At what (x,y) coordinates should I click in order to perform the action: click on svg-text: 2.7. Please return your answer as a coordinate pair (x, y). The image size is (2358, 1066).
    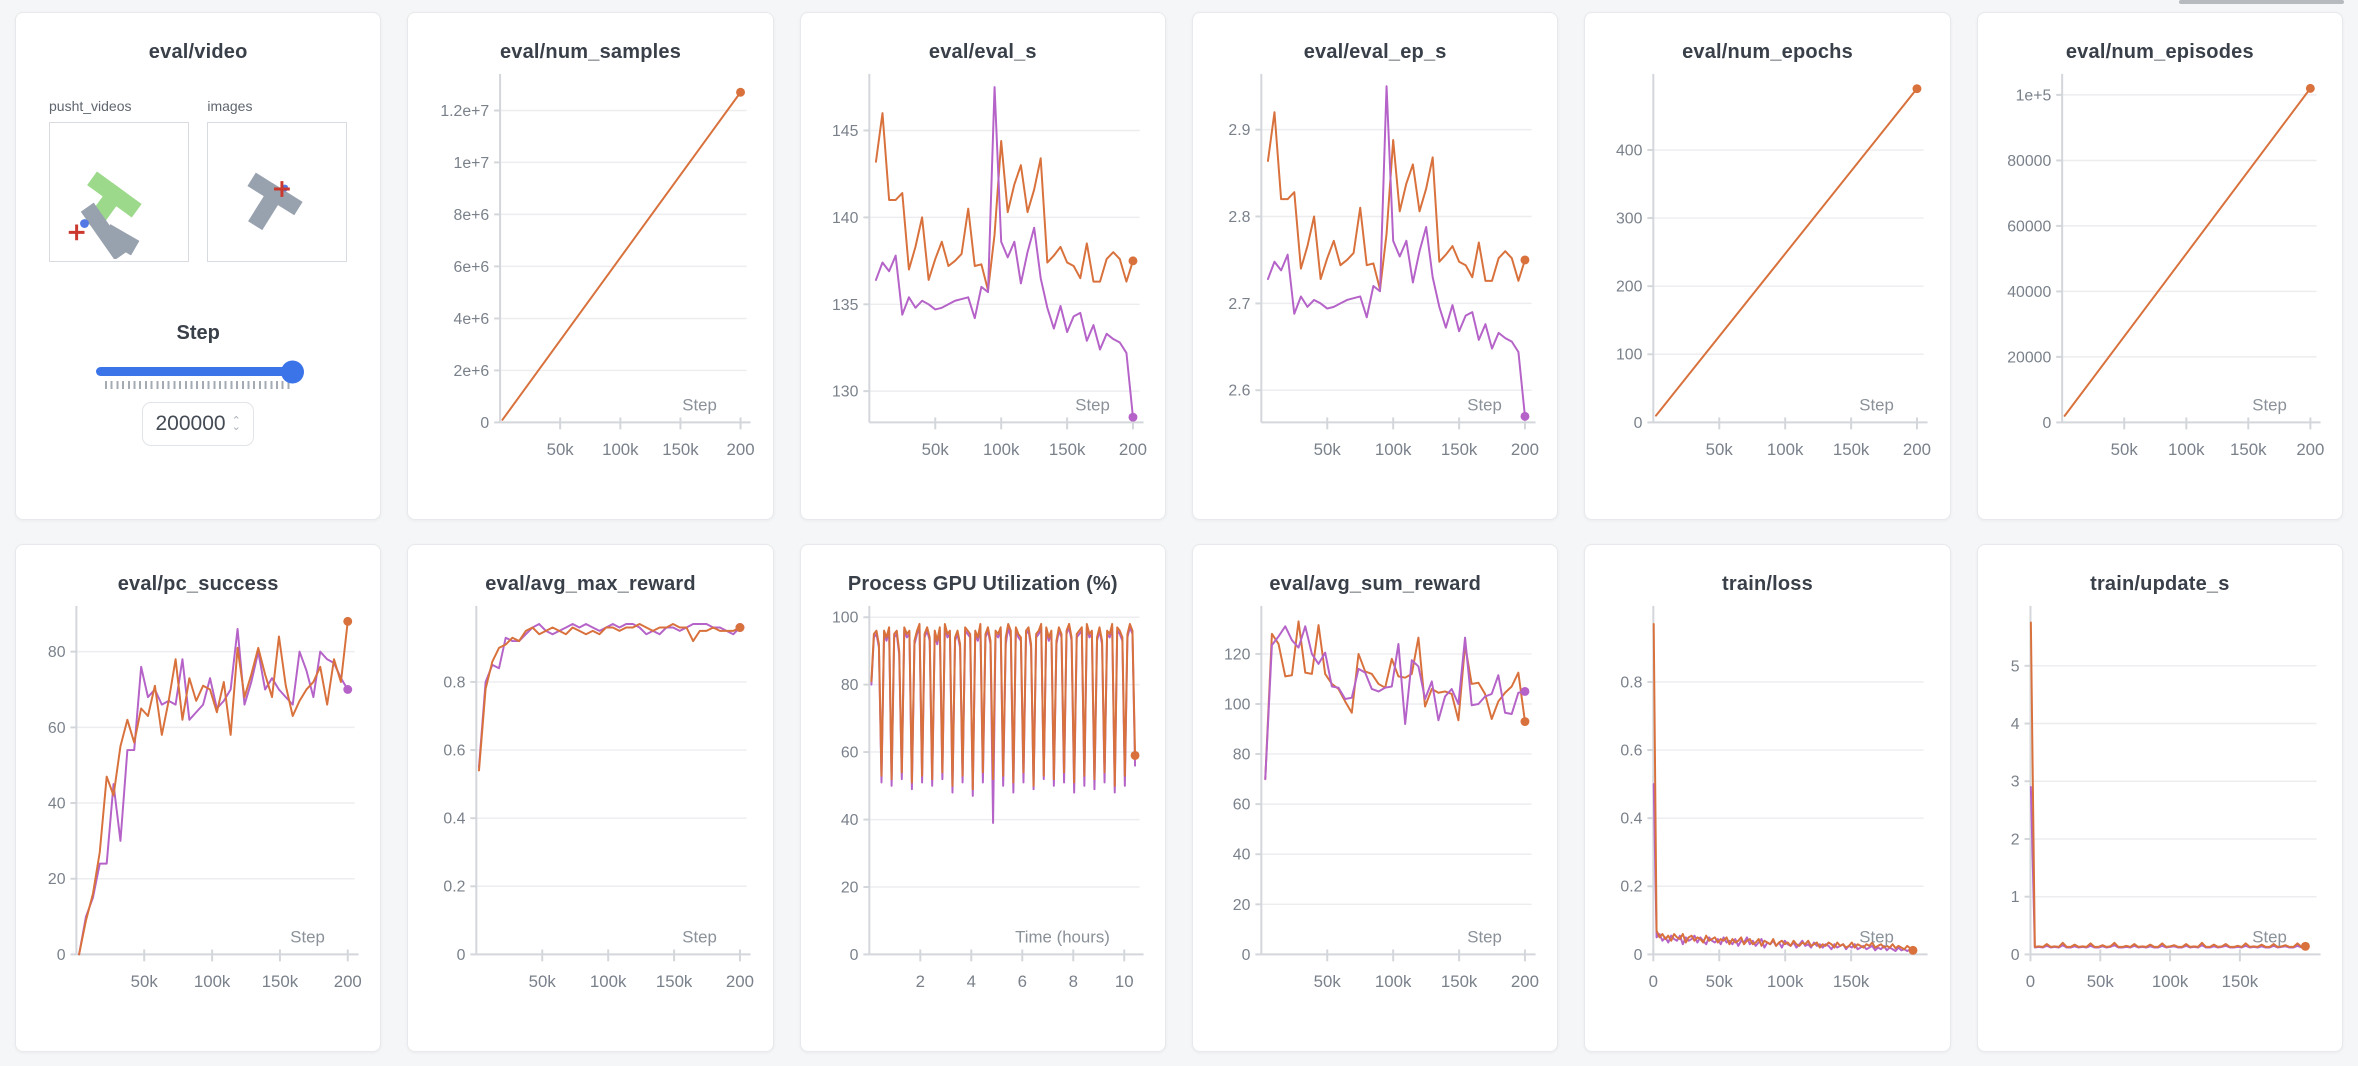
    Looking at the image, I should click on (1239, 304).